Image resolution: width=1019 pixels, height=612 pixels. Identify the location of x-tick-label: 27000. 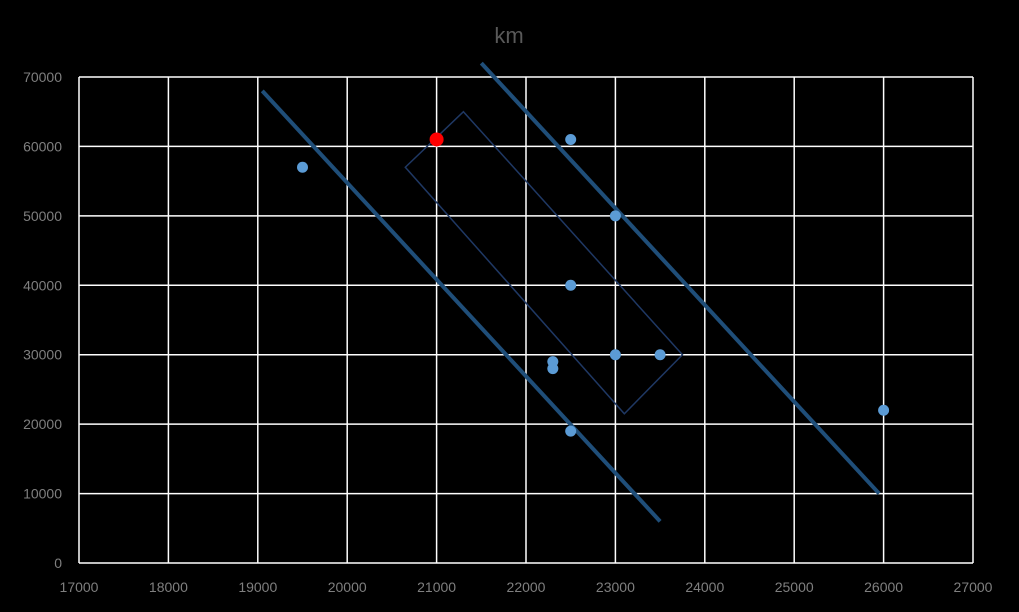
(973, 587).